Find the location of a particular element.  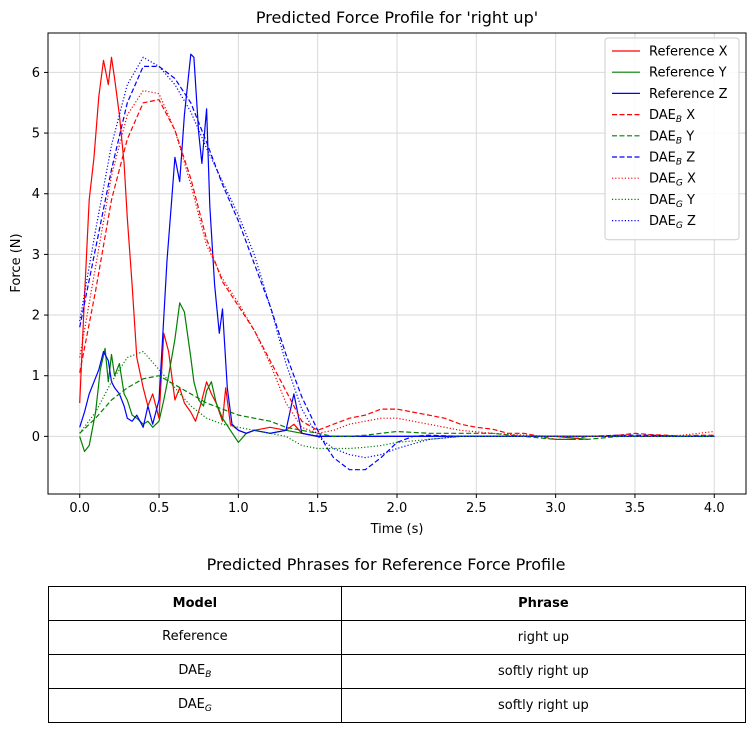

table-row: Reference right up is located at coordinates (397, 637).